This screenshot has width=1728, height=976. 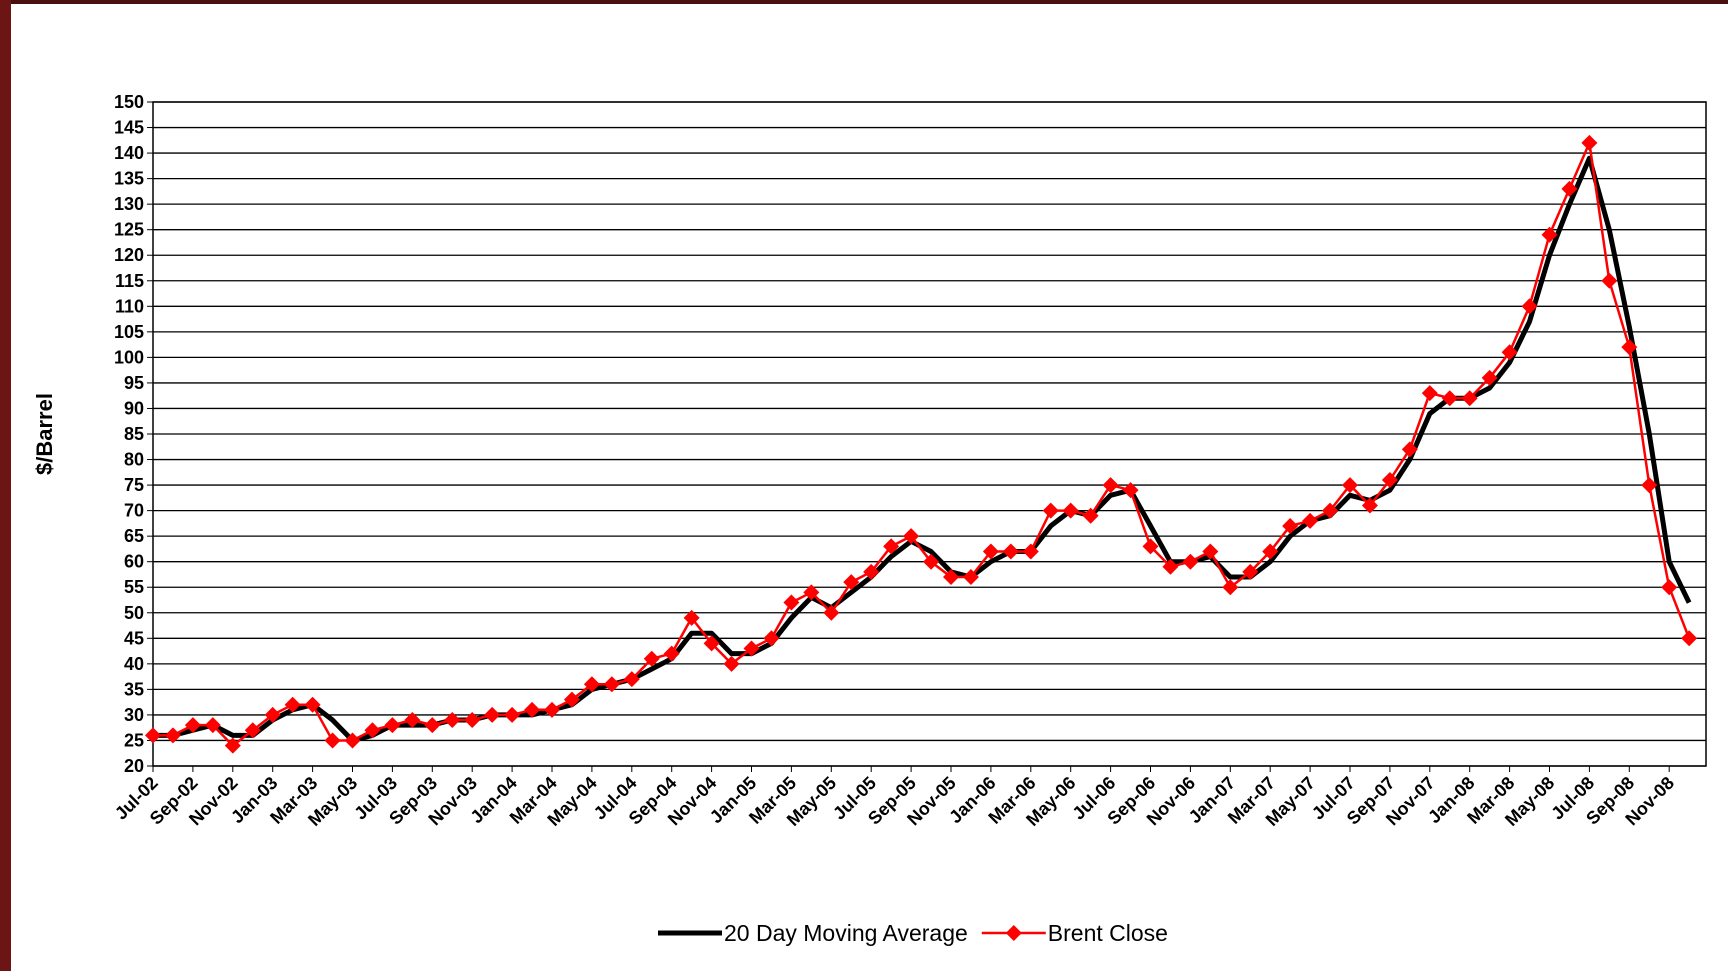 I want to click on y-tick-label: 105, so click(x=129, y=332).